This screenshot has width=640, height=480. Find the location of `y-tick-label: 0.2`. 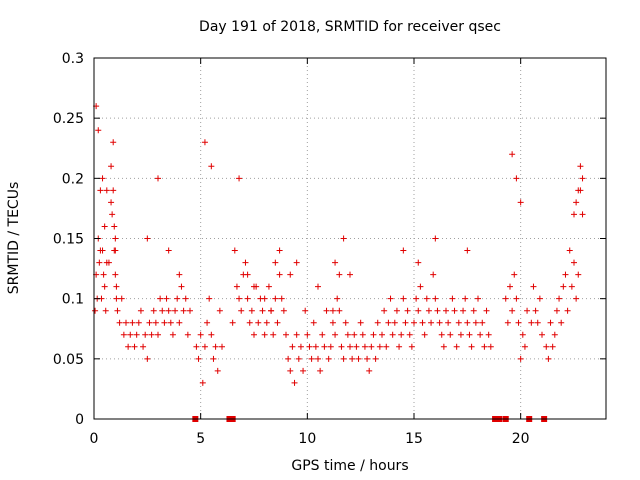

y-tick-label: 0.2 is located at coordinates (73, 179).